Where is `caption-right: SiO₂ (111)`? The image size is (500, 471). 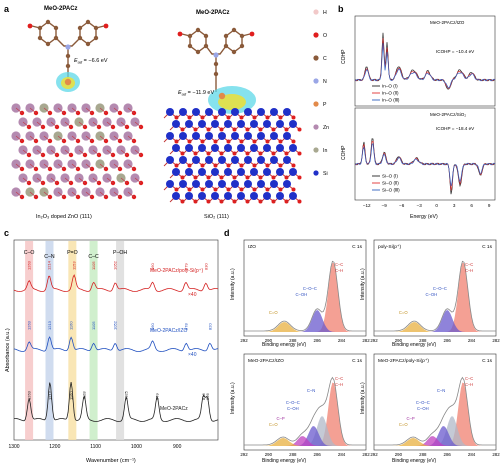
caption-right: SiO₂ (111) is located at coordinates (216, 217).